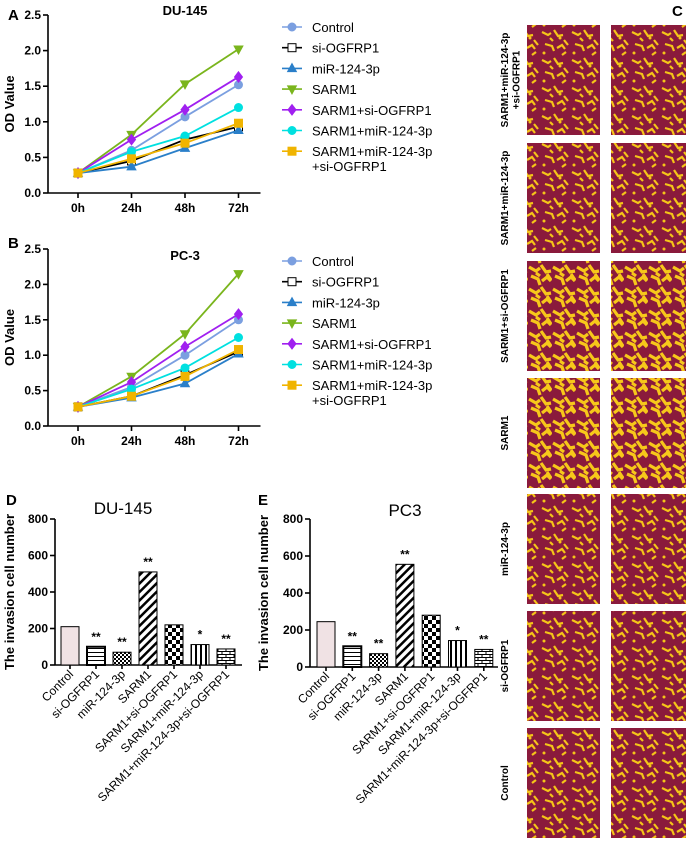 The image size is (695, 863). Describe the element at coordinates (32, 320) in the screenshot. I see `y-tick-label: 1.5` at that location.